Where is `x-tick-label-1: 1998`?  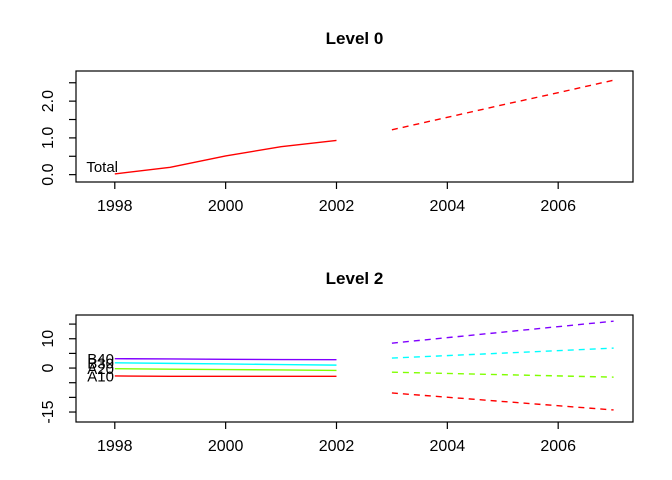 x-tick-label-1: 1998 is located at coordinates (115, 446).